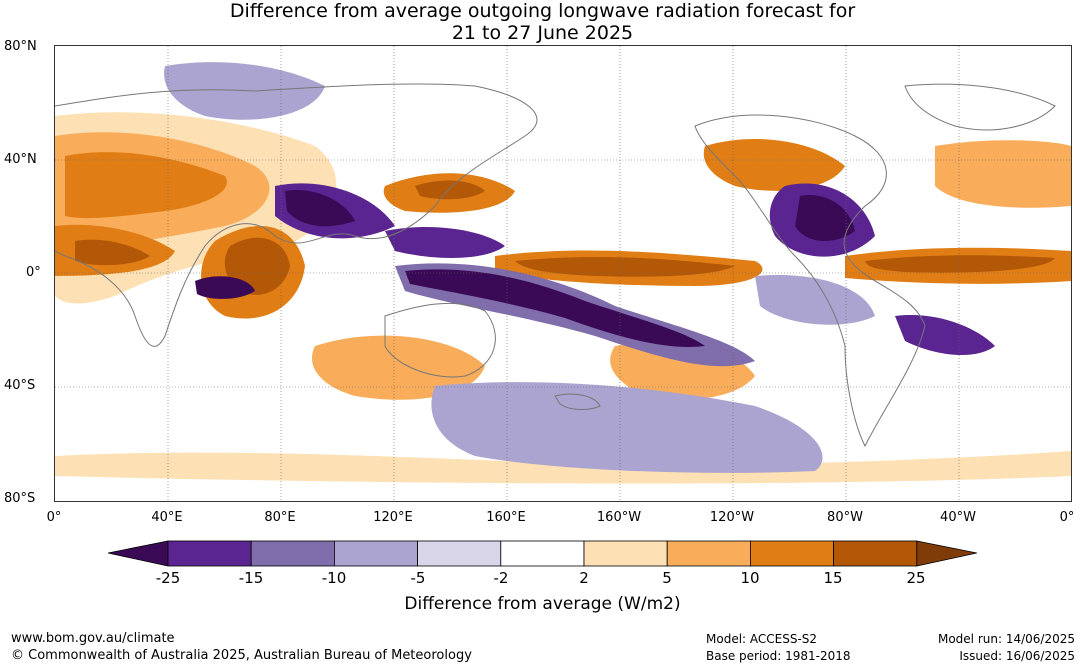 Image resolution: width=1085 pixels, height=667 pixels. What do you see at coordinates (251, 578) in the screenshot?
I see `colorbar-tick-label: -15` at bounding box center [251, 578].